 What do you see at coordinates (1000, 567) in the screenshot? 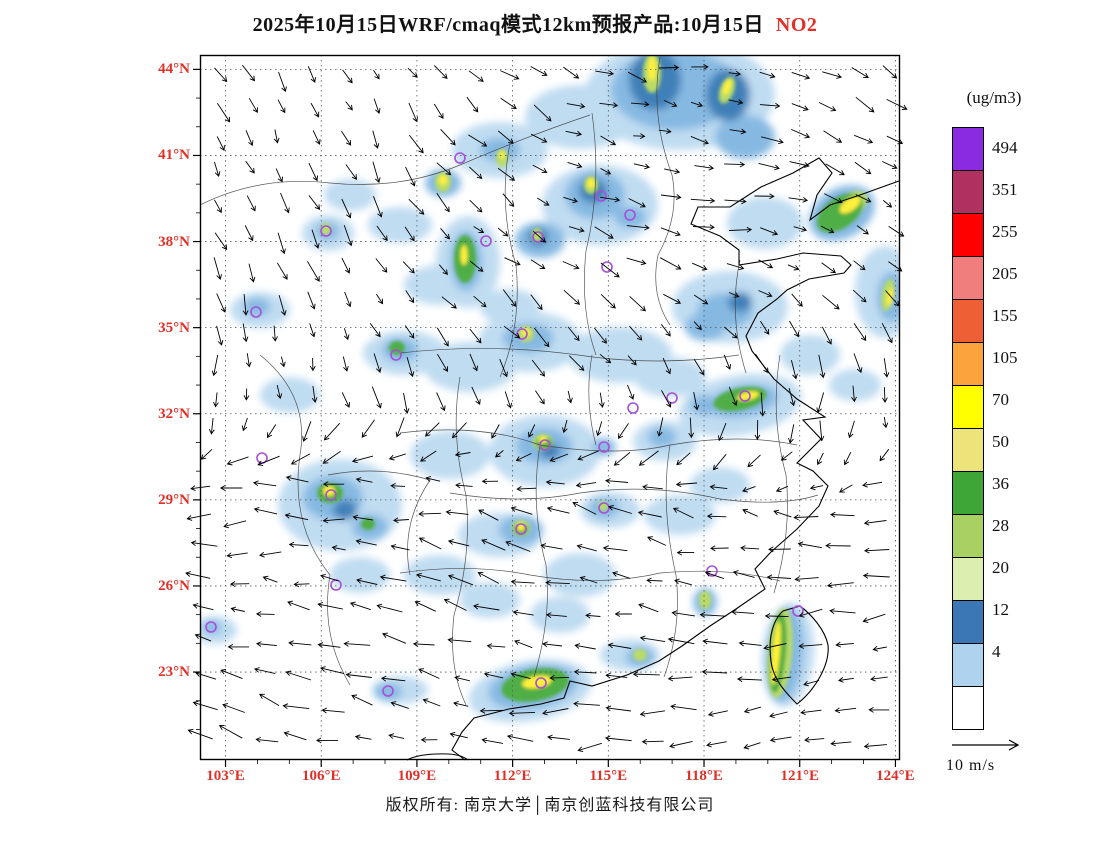
I see `colorbar-label: 20` at bounding box center [1000, 567].